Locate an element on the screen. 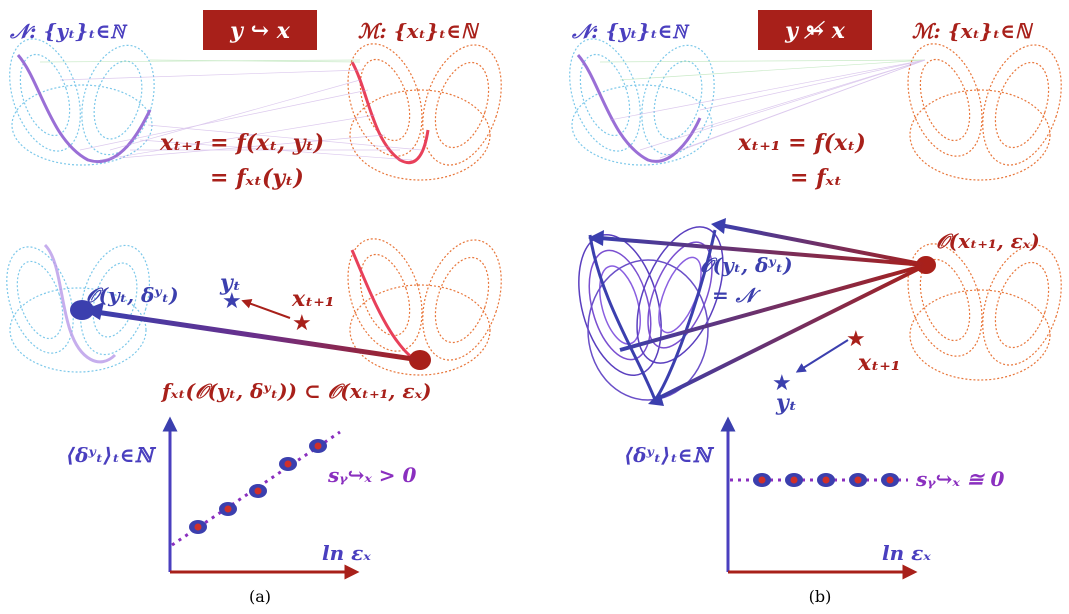 The height and width of the screenshot is (614, 1069). attractor-m-top-b is located at coordinates (984, 112).